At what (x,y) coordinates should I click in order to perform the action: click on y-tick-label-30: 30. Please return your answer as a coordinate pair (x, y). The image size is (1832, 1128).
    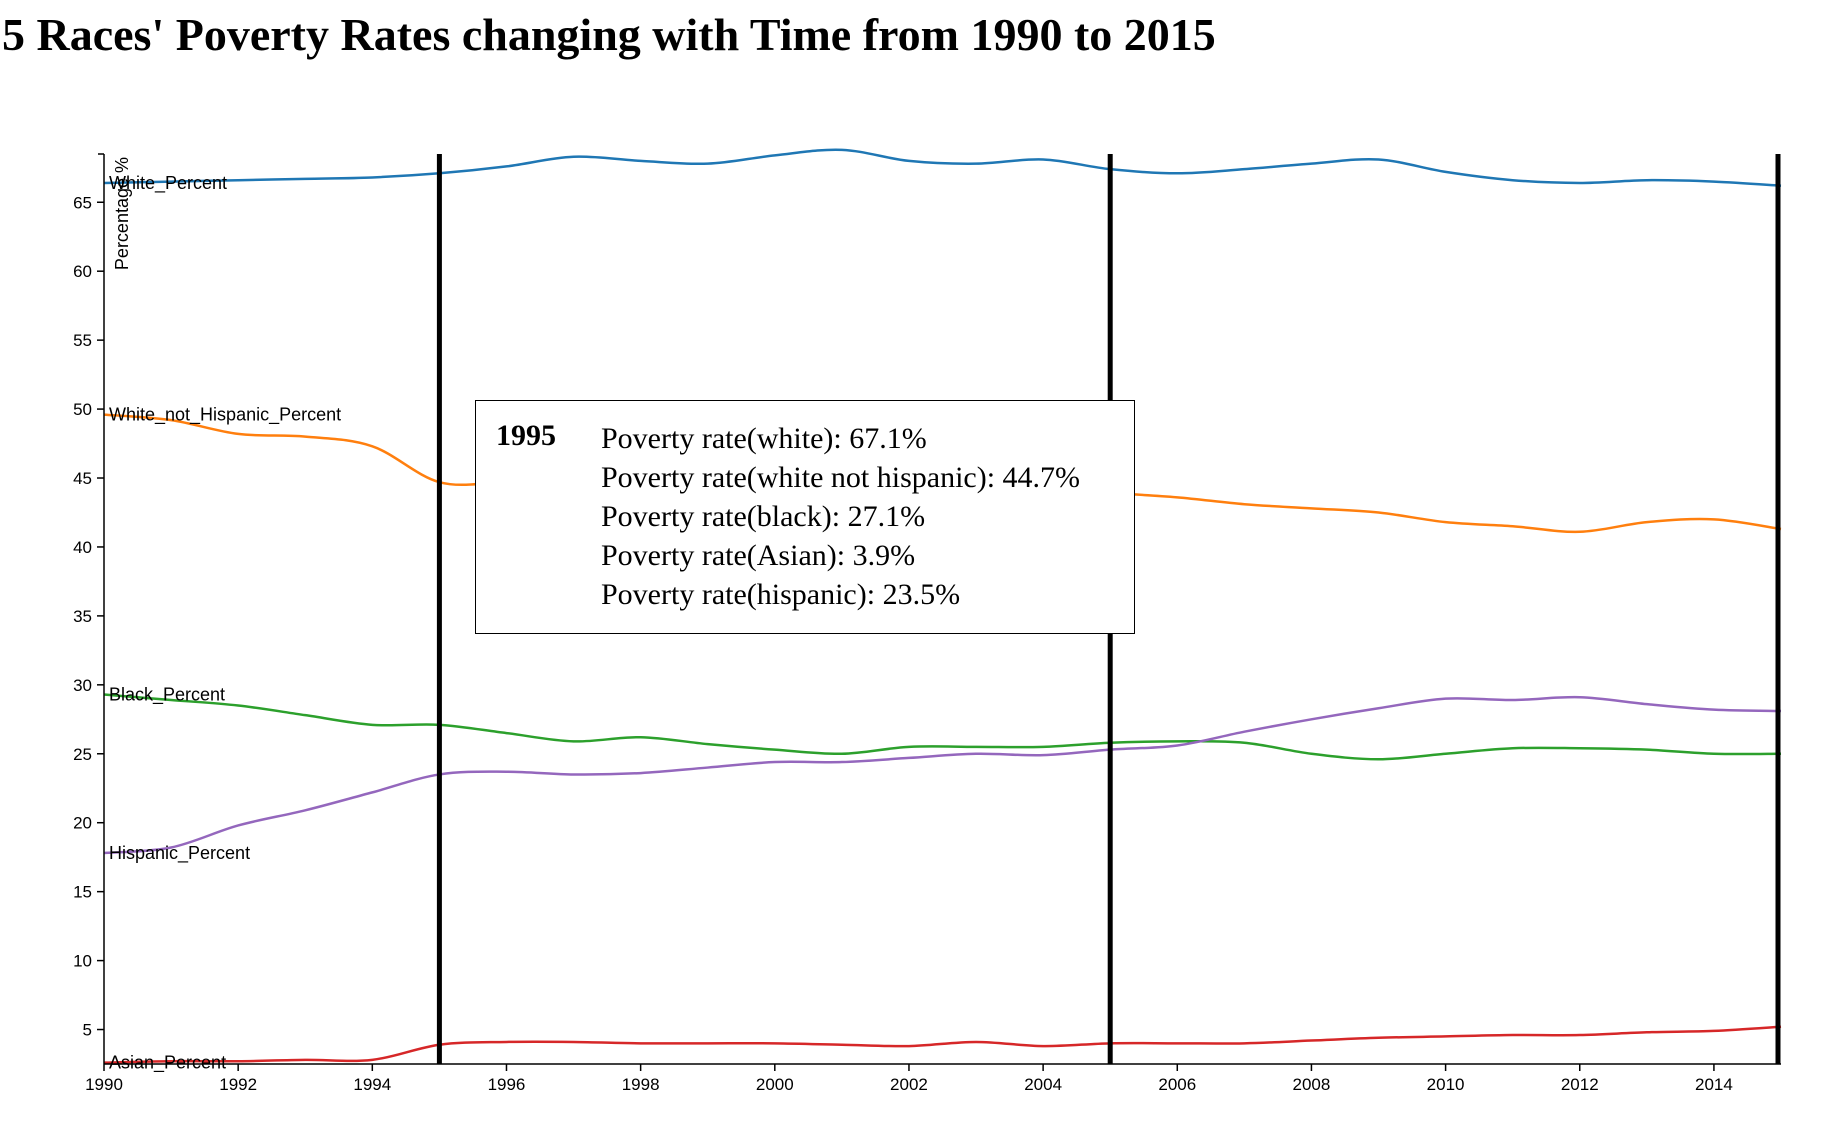
    Looking at the image, I should click on (82, 685).